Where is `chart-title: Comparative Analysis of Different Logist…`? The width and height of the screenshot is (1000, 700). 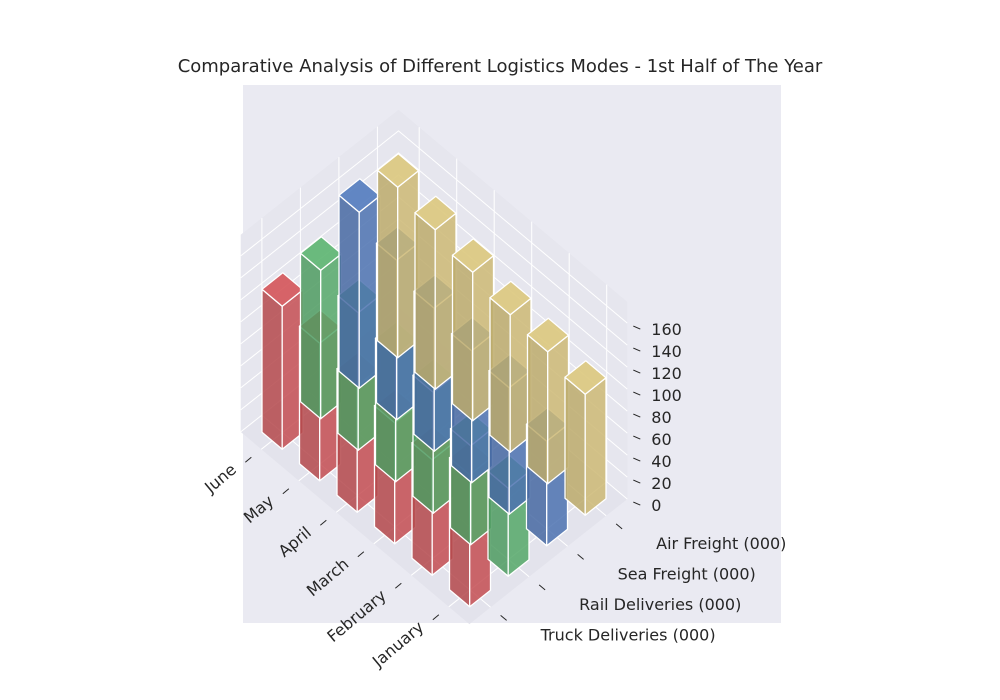 chart-title: Comparative Analysis of Different Logist… is located at coordinates (500, 66).